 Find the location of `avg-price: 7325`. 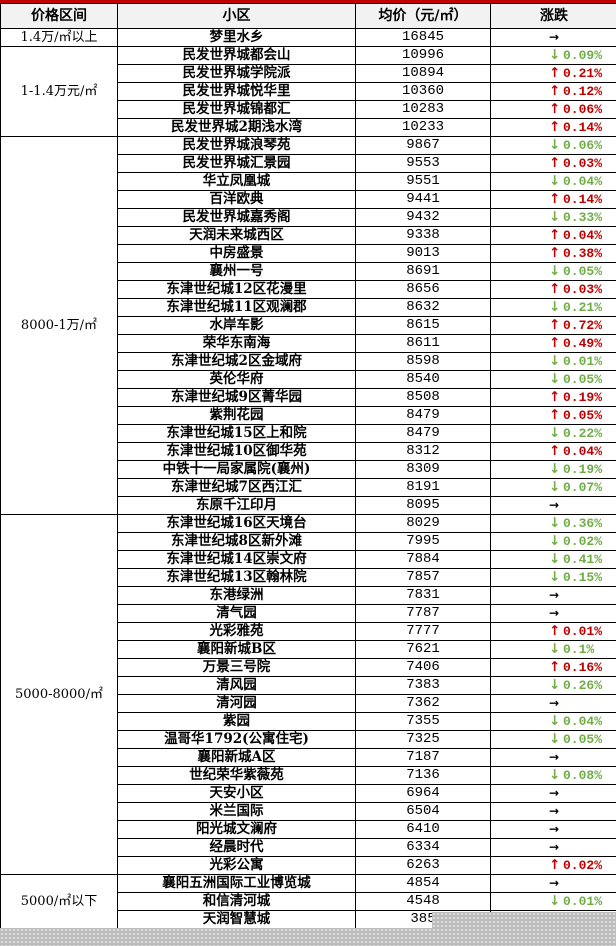

avg-price: 7325 is located at coordinates (423, 739).